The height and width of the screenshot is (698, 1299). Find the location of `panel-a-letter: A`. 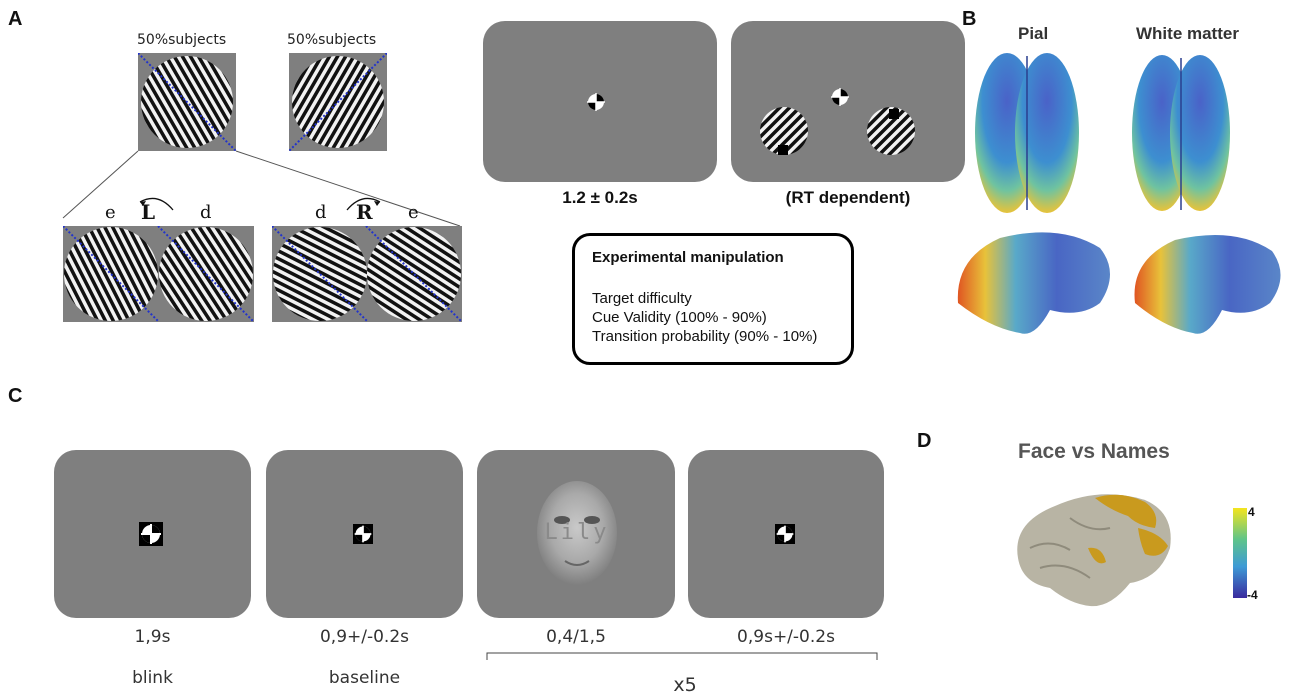

panel-a-letter: A is located at coordinates (15, 19).